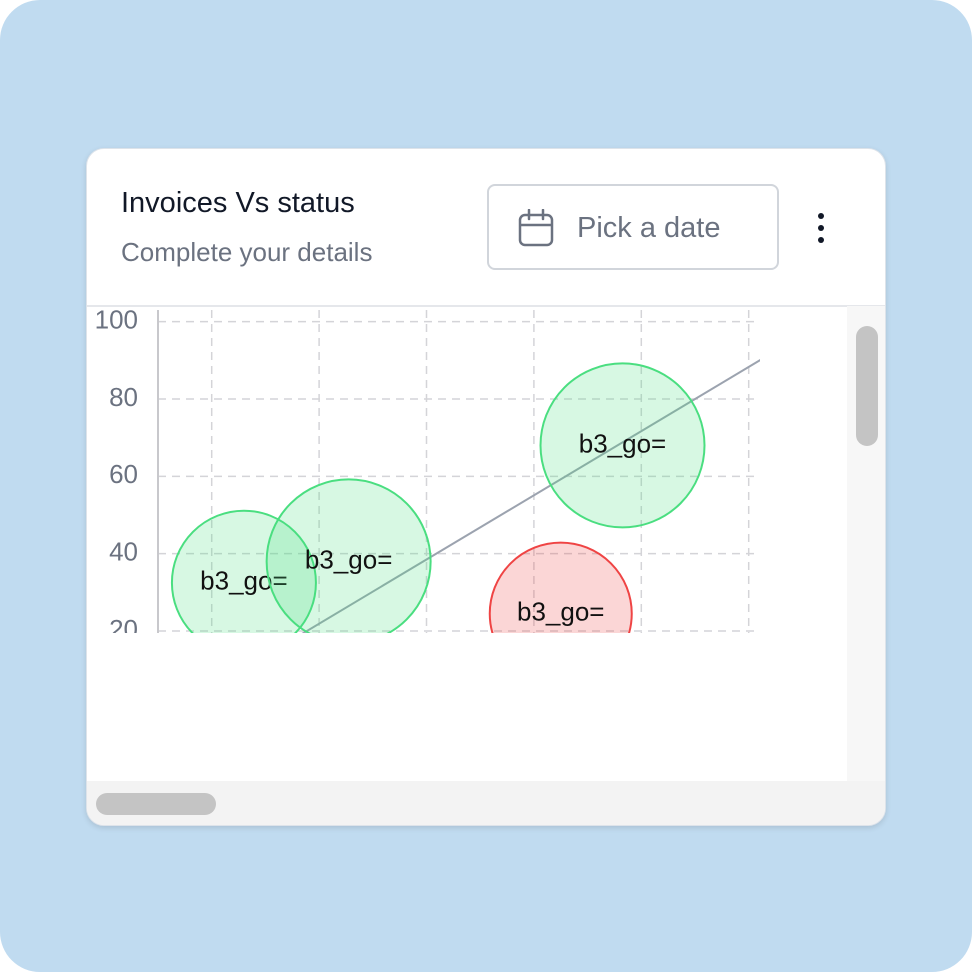  What do you see at coordinates (530, 496) in the screenshot?
I see `reference-line` at bounding box center [530, 496].